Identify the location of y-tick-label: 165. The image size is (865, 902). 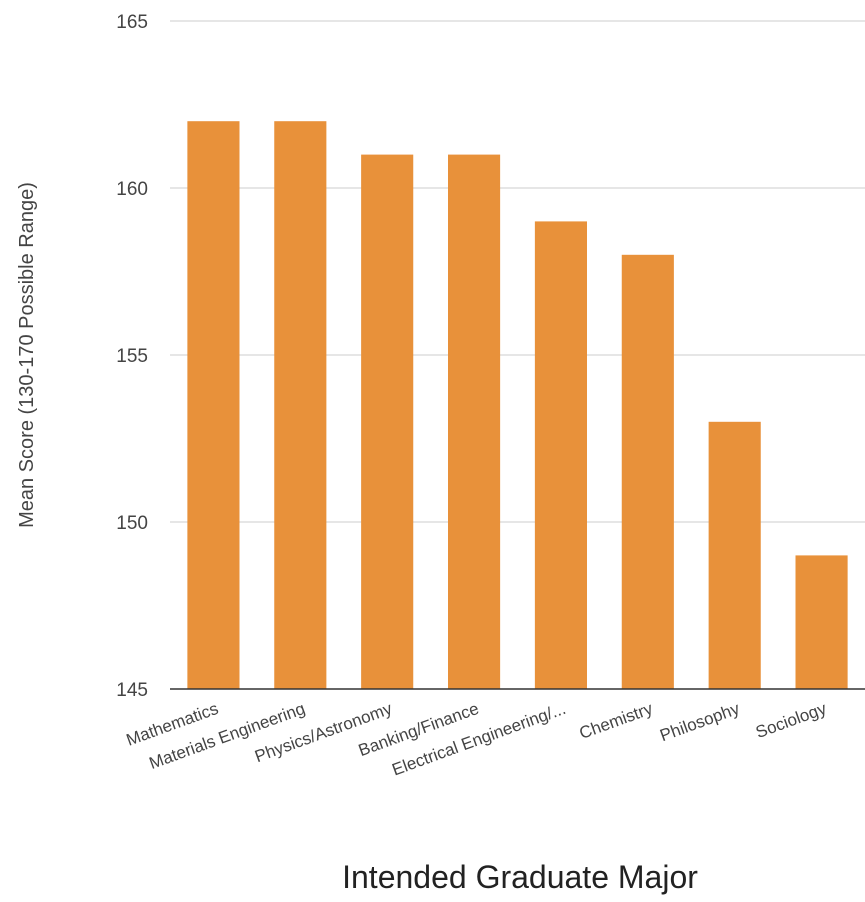
(132, 22).